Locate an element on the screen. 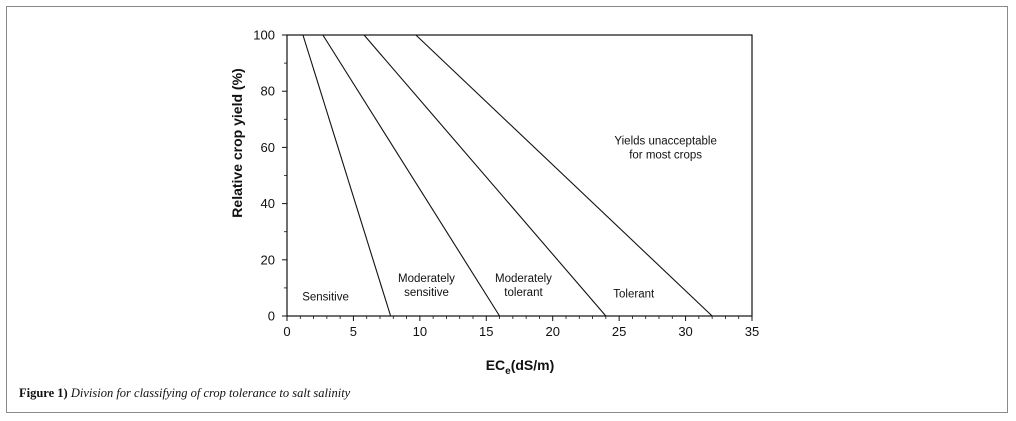 The height and width of the screenshot is (421, 1016). x-axis-title-unit: (dS/m) is located at coordinates (533, 365).